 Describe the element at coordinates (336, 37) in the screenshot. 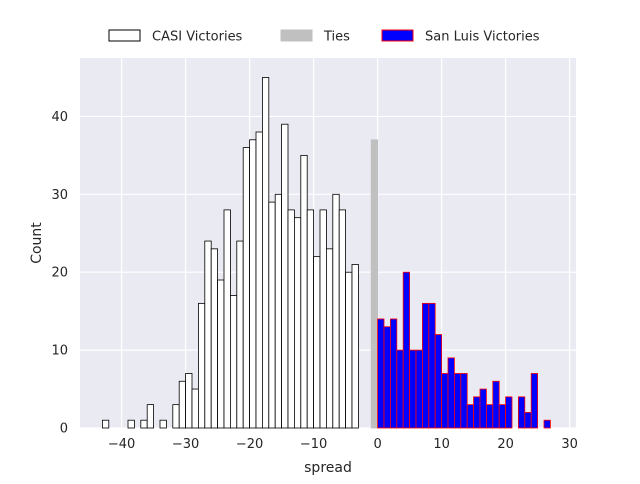

I see `legend-label-ties: Ties` at that location.